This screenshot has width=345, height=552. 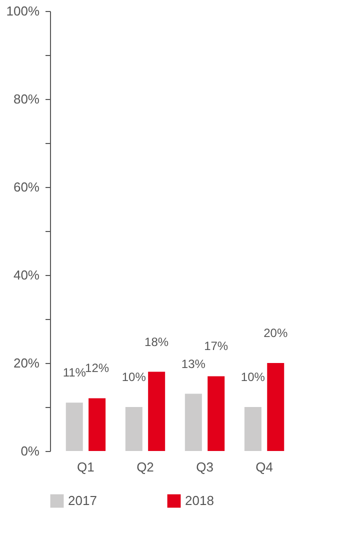 I want to click on y-tick-label: 0%, so click(x=30, y=451).